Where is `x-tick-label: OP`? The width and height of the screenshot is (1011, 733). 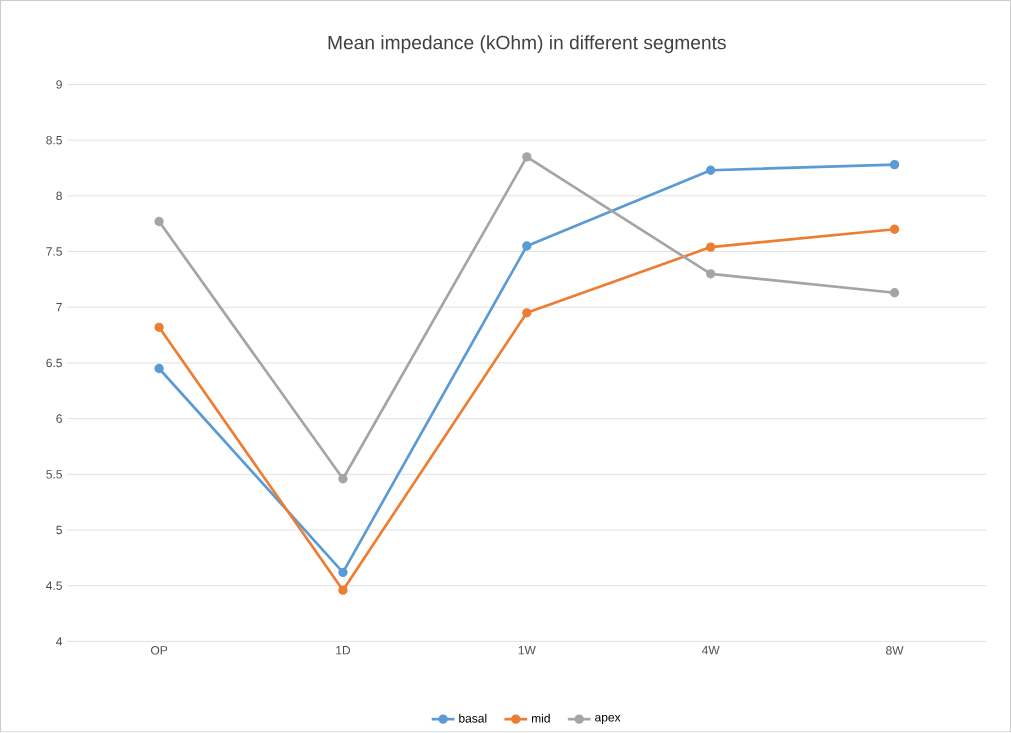
x-tick-label: OP is located at coordinates (159, 650).